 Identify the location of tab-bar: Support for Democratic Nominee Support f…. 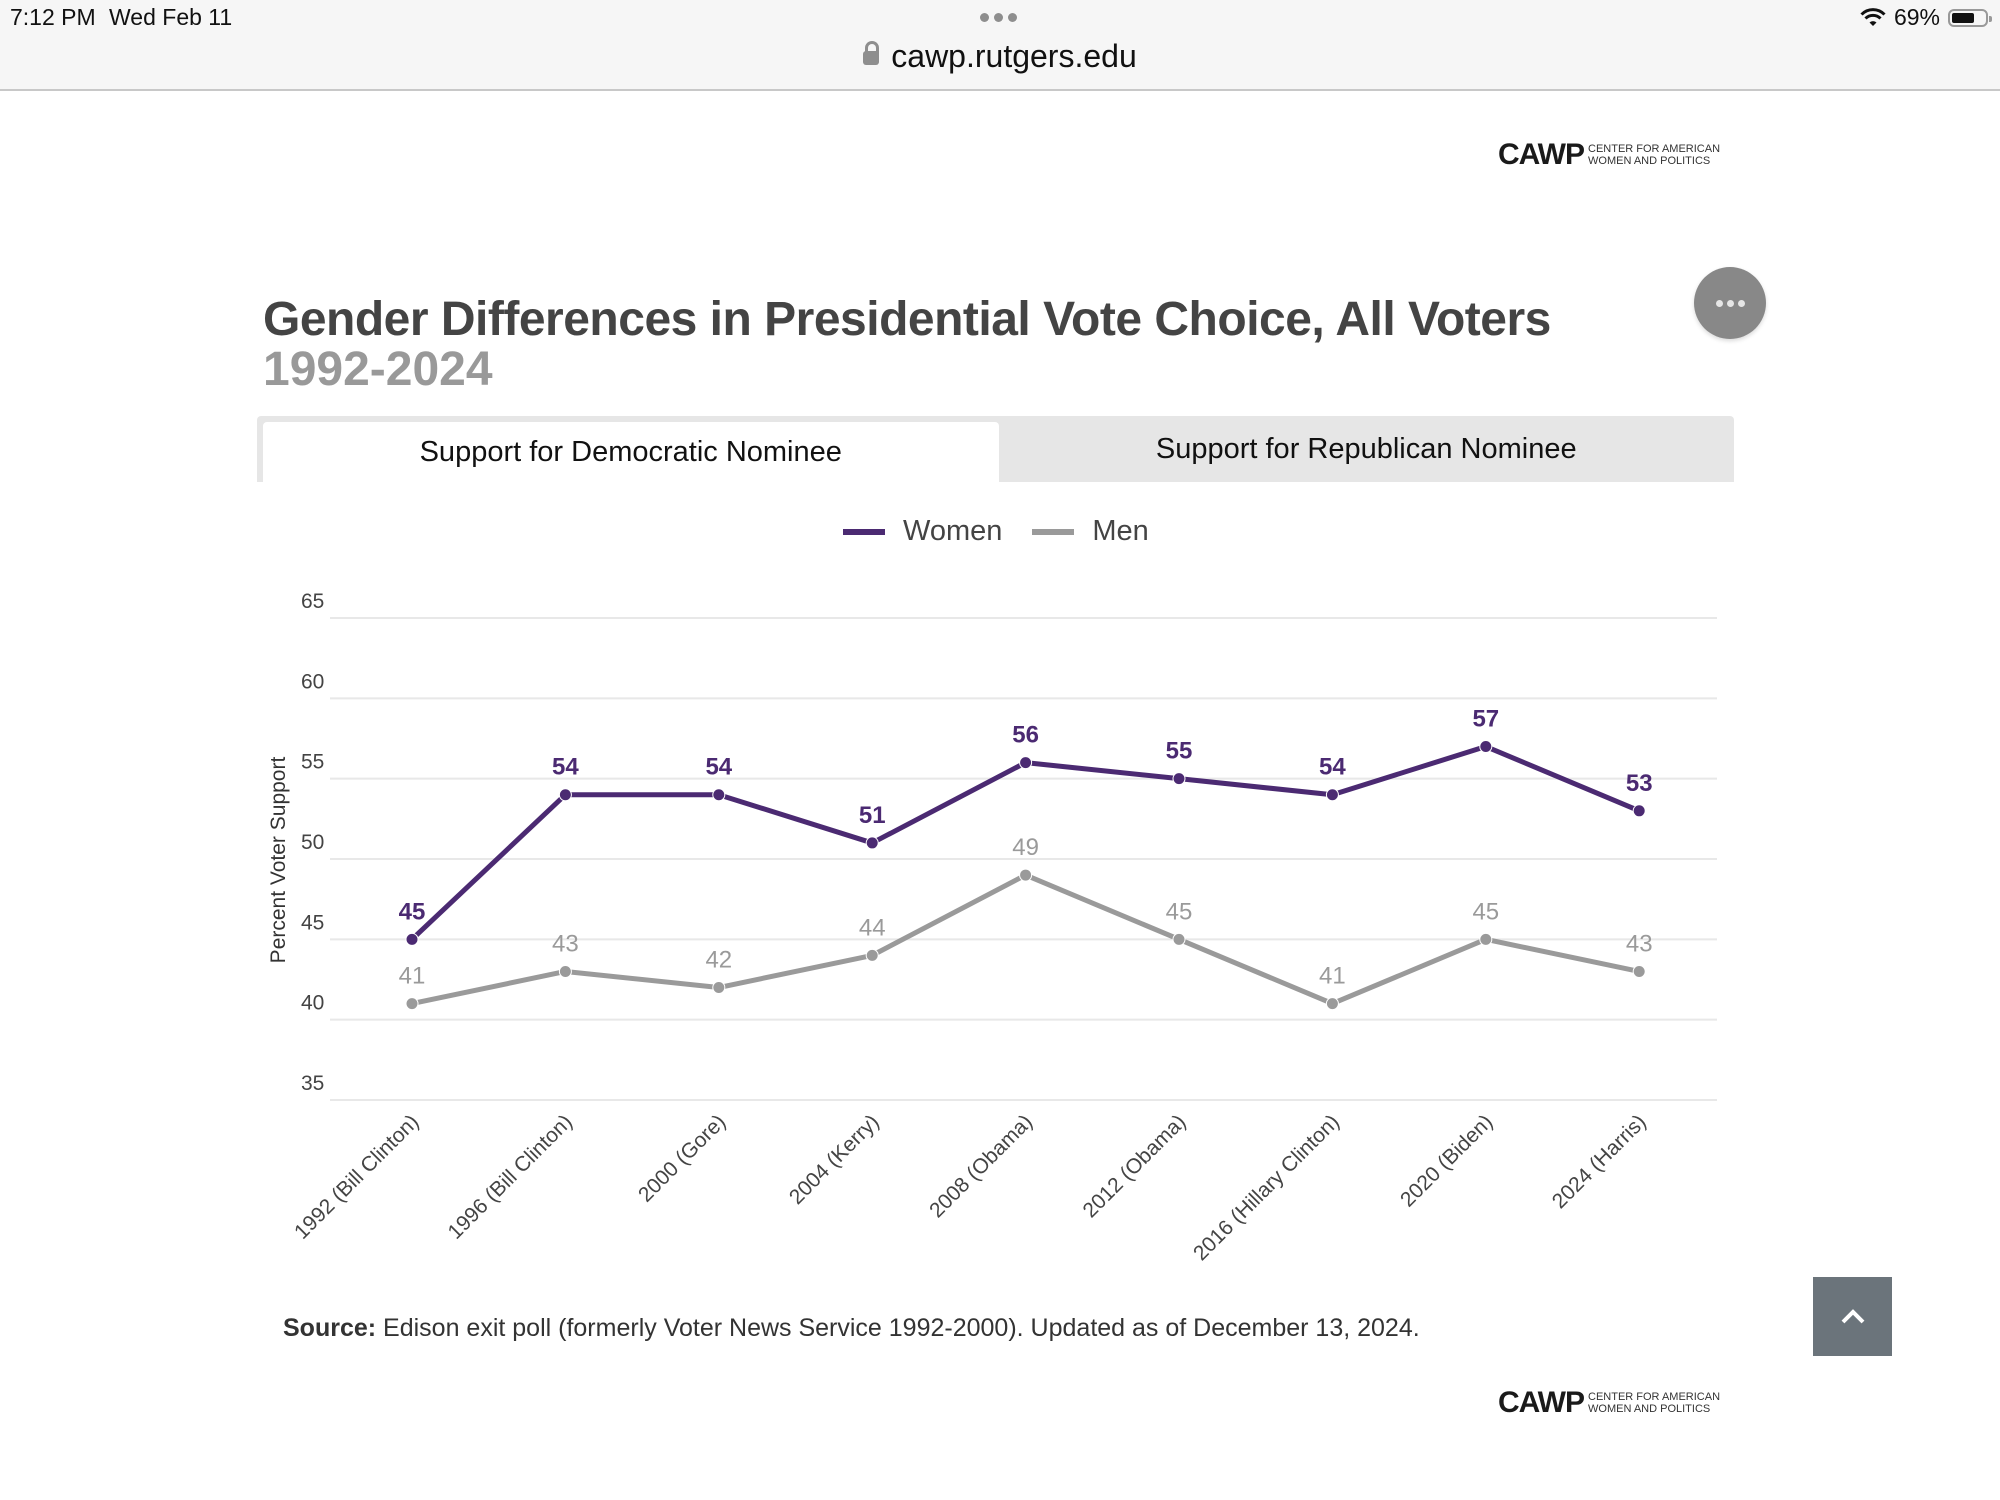
(995, 449).